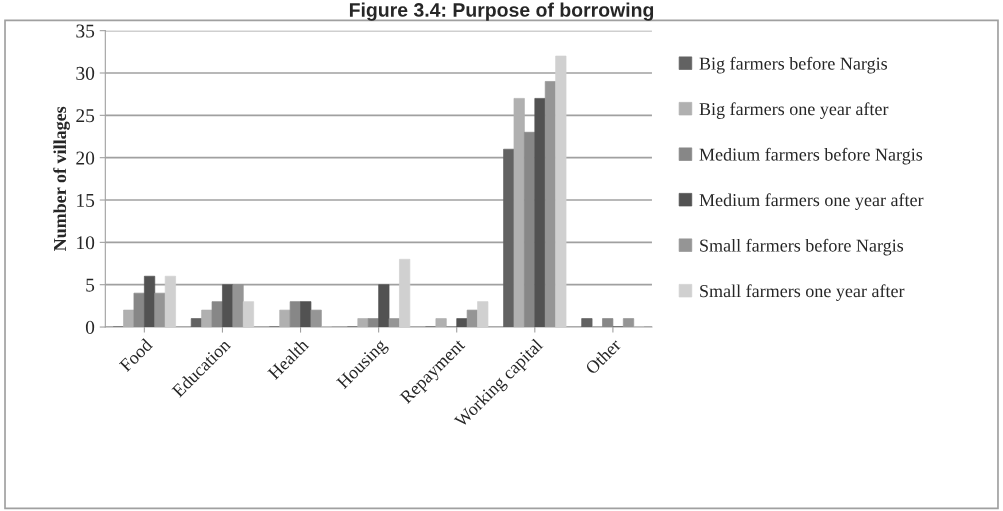 This screenshot has width=1003, height=511. Describe the element at coordinates (85, 73) in the screenshot. I see `y-tick-label: 30` at that location.